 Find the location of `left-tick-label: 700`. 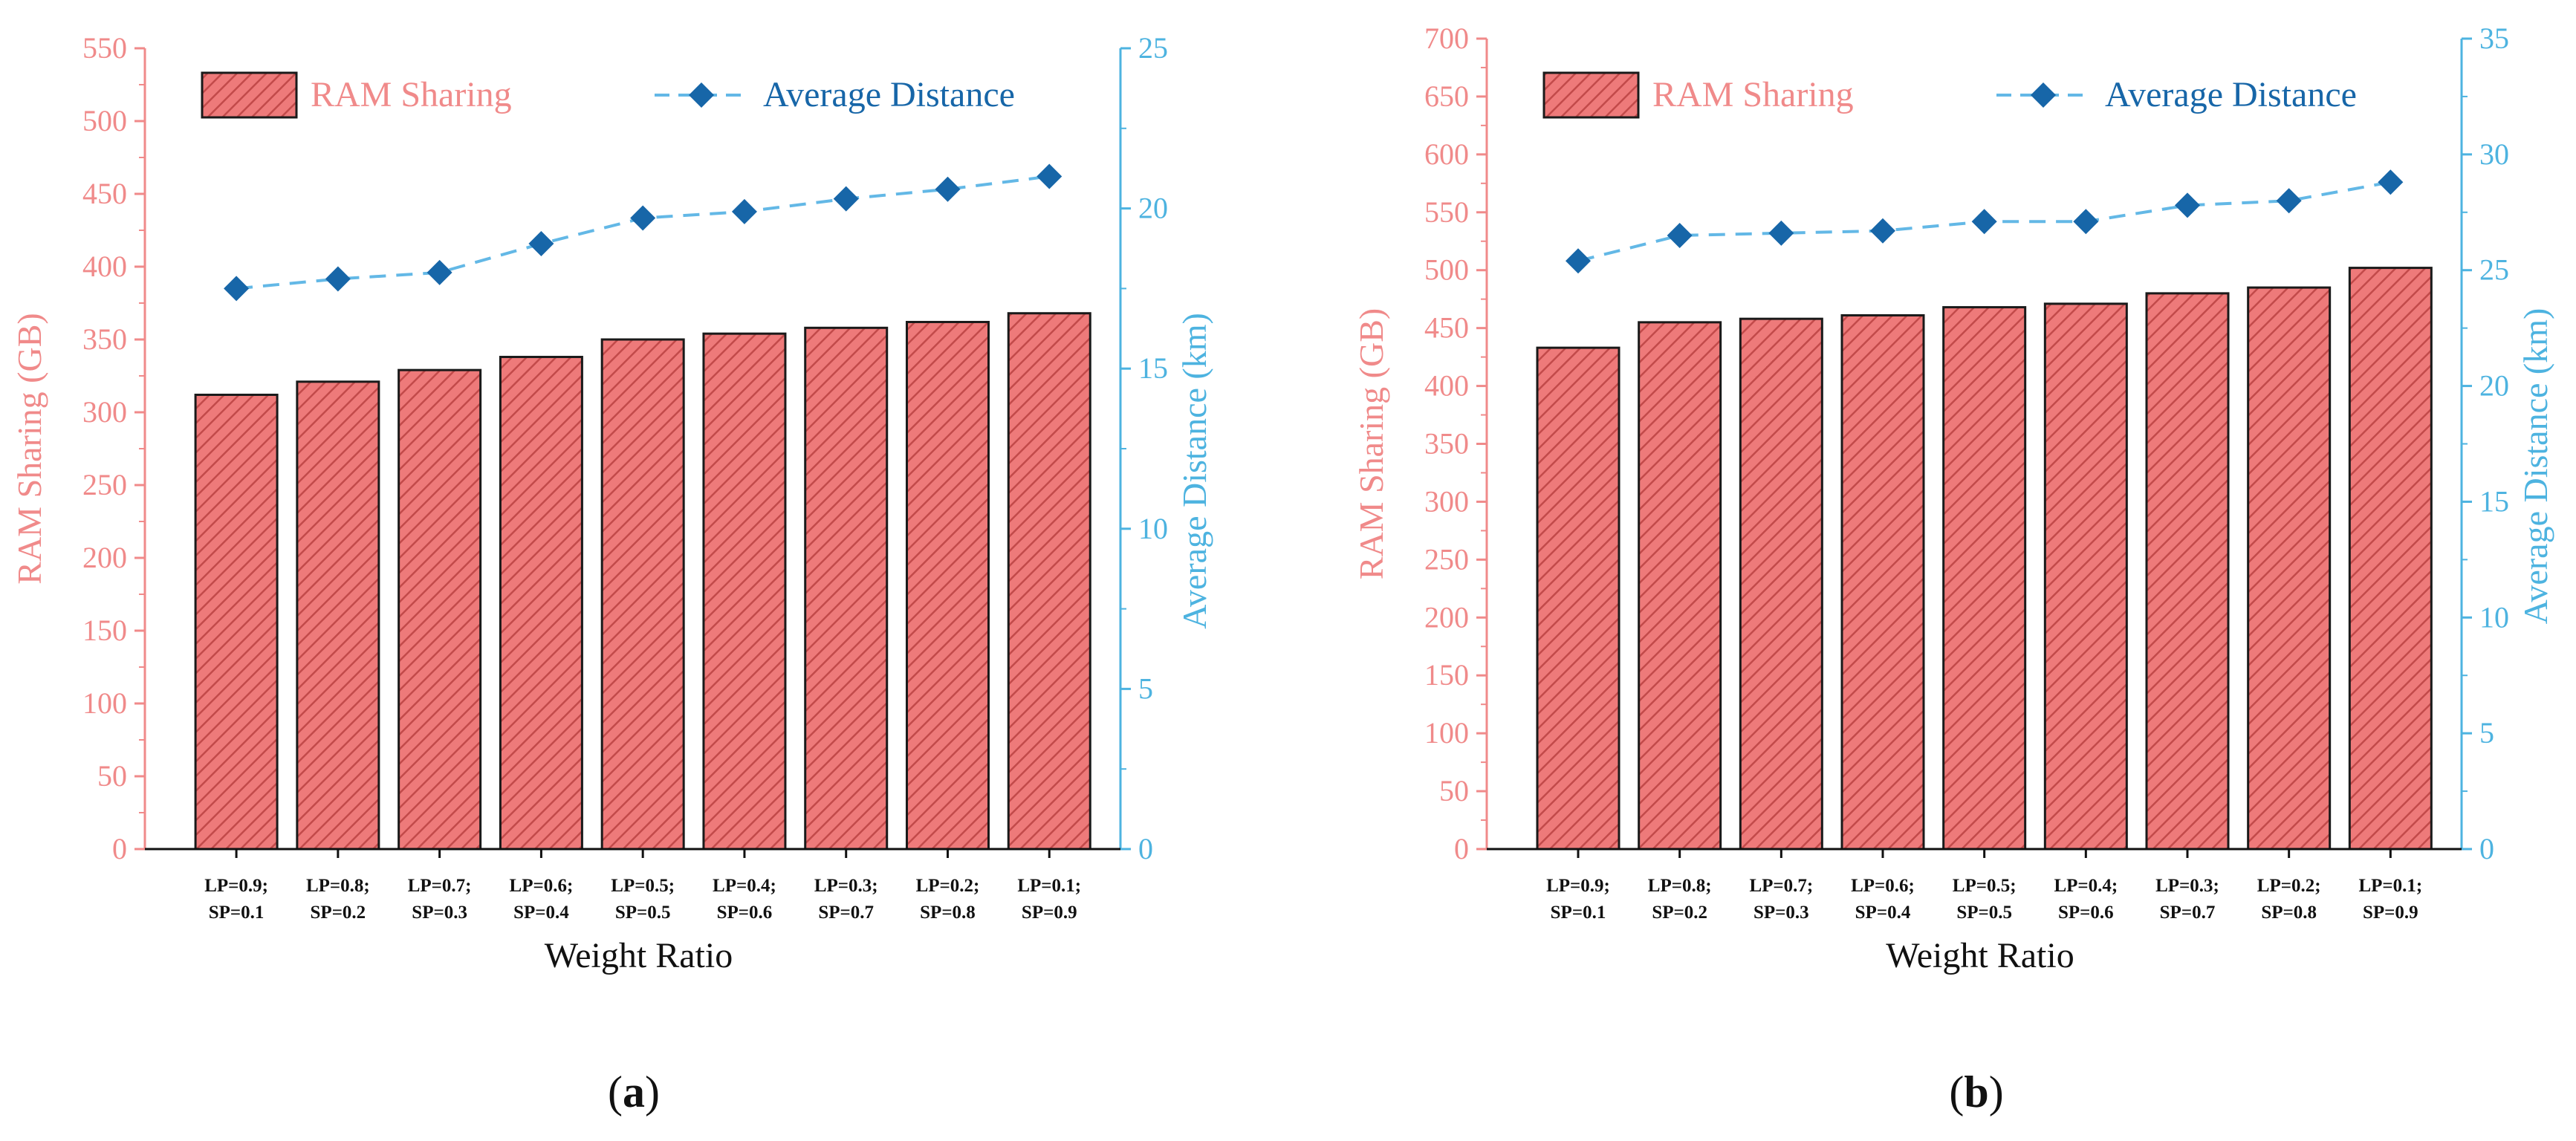

left-tick-label: 700 is located at coordinates (1446, 38).